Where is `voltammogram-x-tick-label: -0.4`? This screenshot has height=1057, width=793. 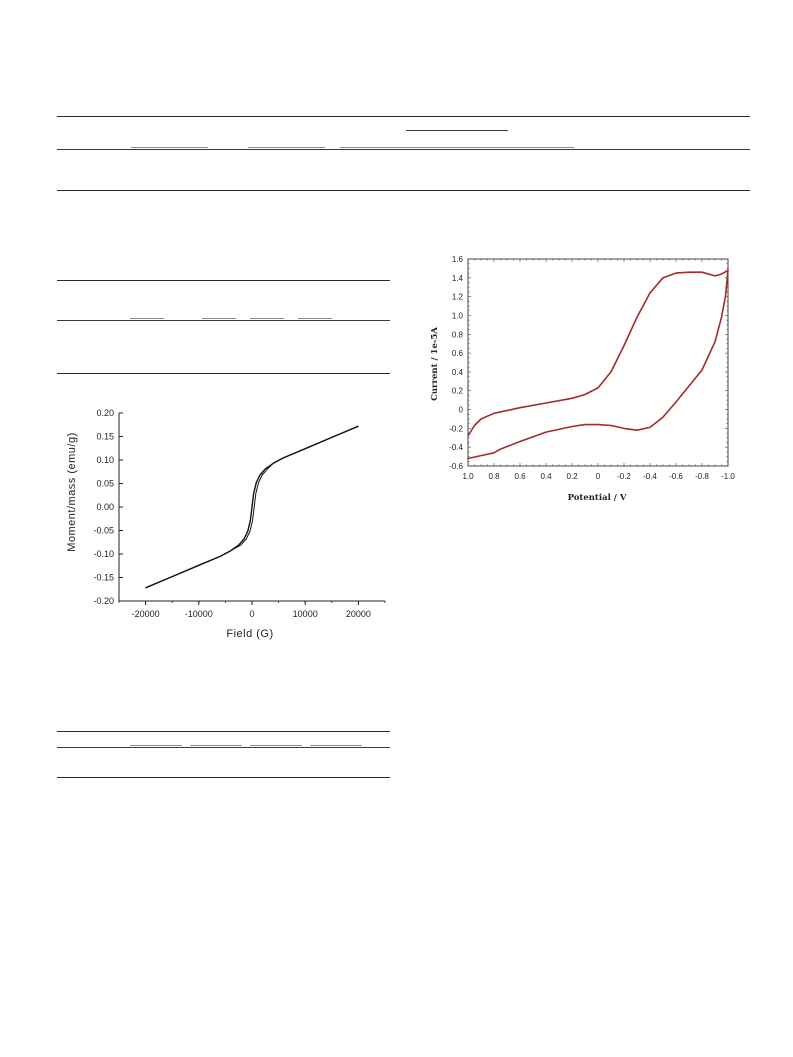
voltammogram-x-tick-label: -0.4 is located at coordinates (650, 476).